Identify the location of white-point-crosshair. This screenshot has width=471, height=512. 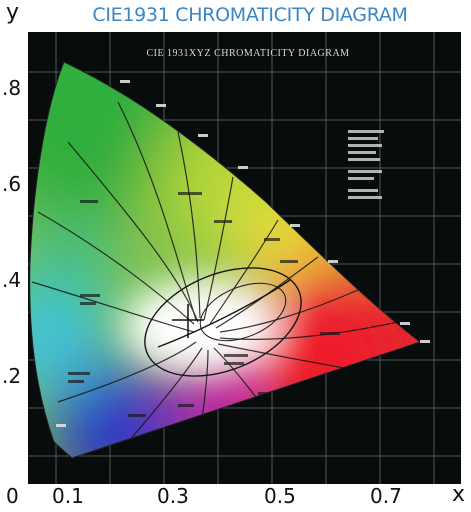
(188, 321).